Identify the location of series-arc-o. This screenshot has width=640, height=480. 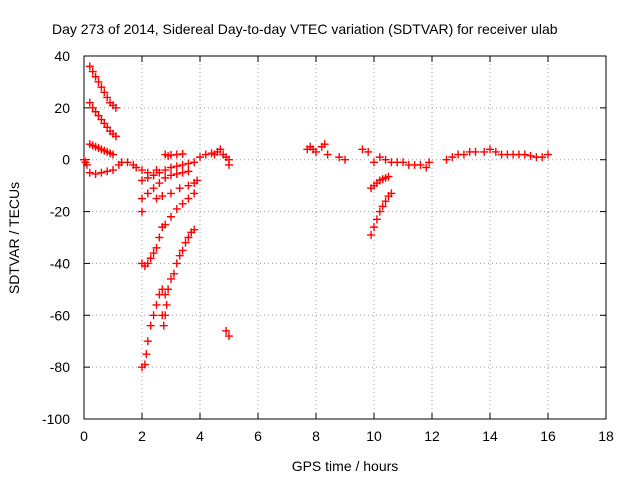
(326, 152).